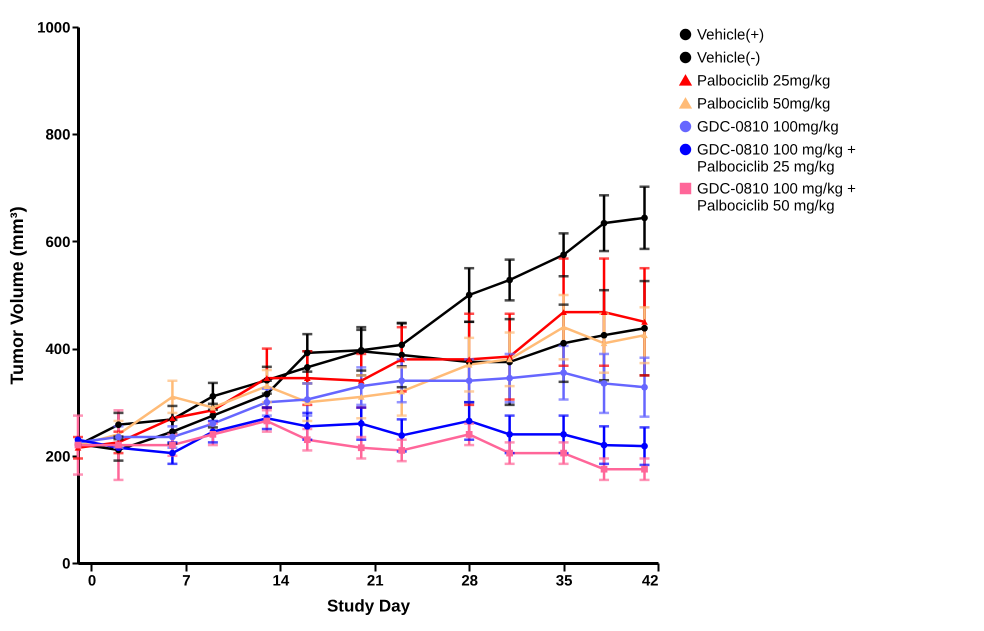 The width and height of the screenshot is (984, 631). Describe the element at coordinates (57, 349) in the screenshot. I see `y-tick-label: 400` at that location.